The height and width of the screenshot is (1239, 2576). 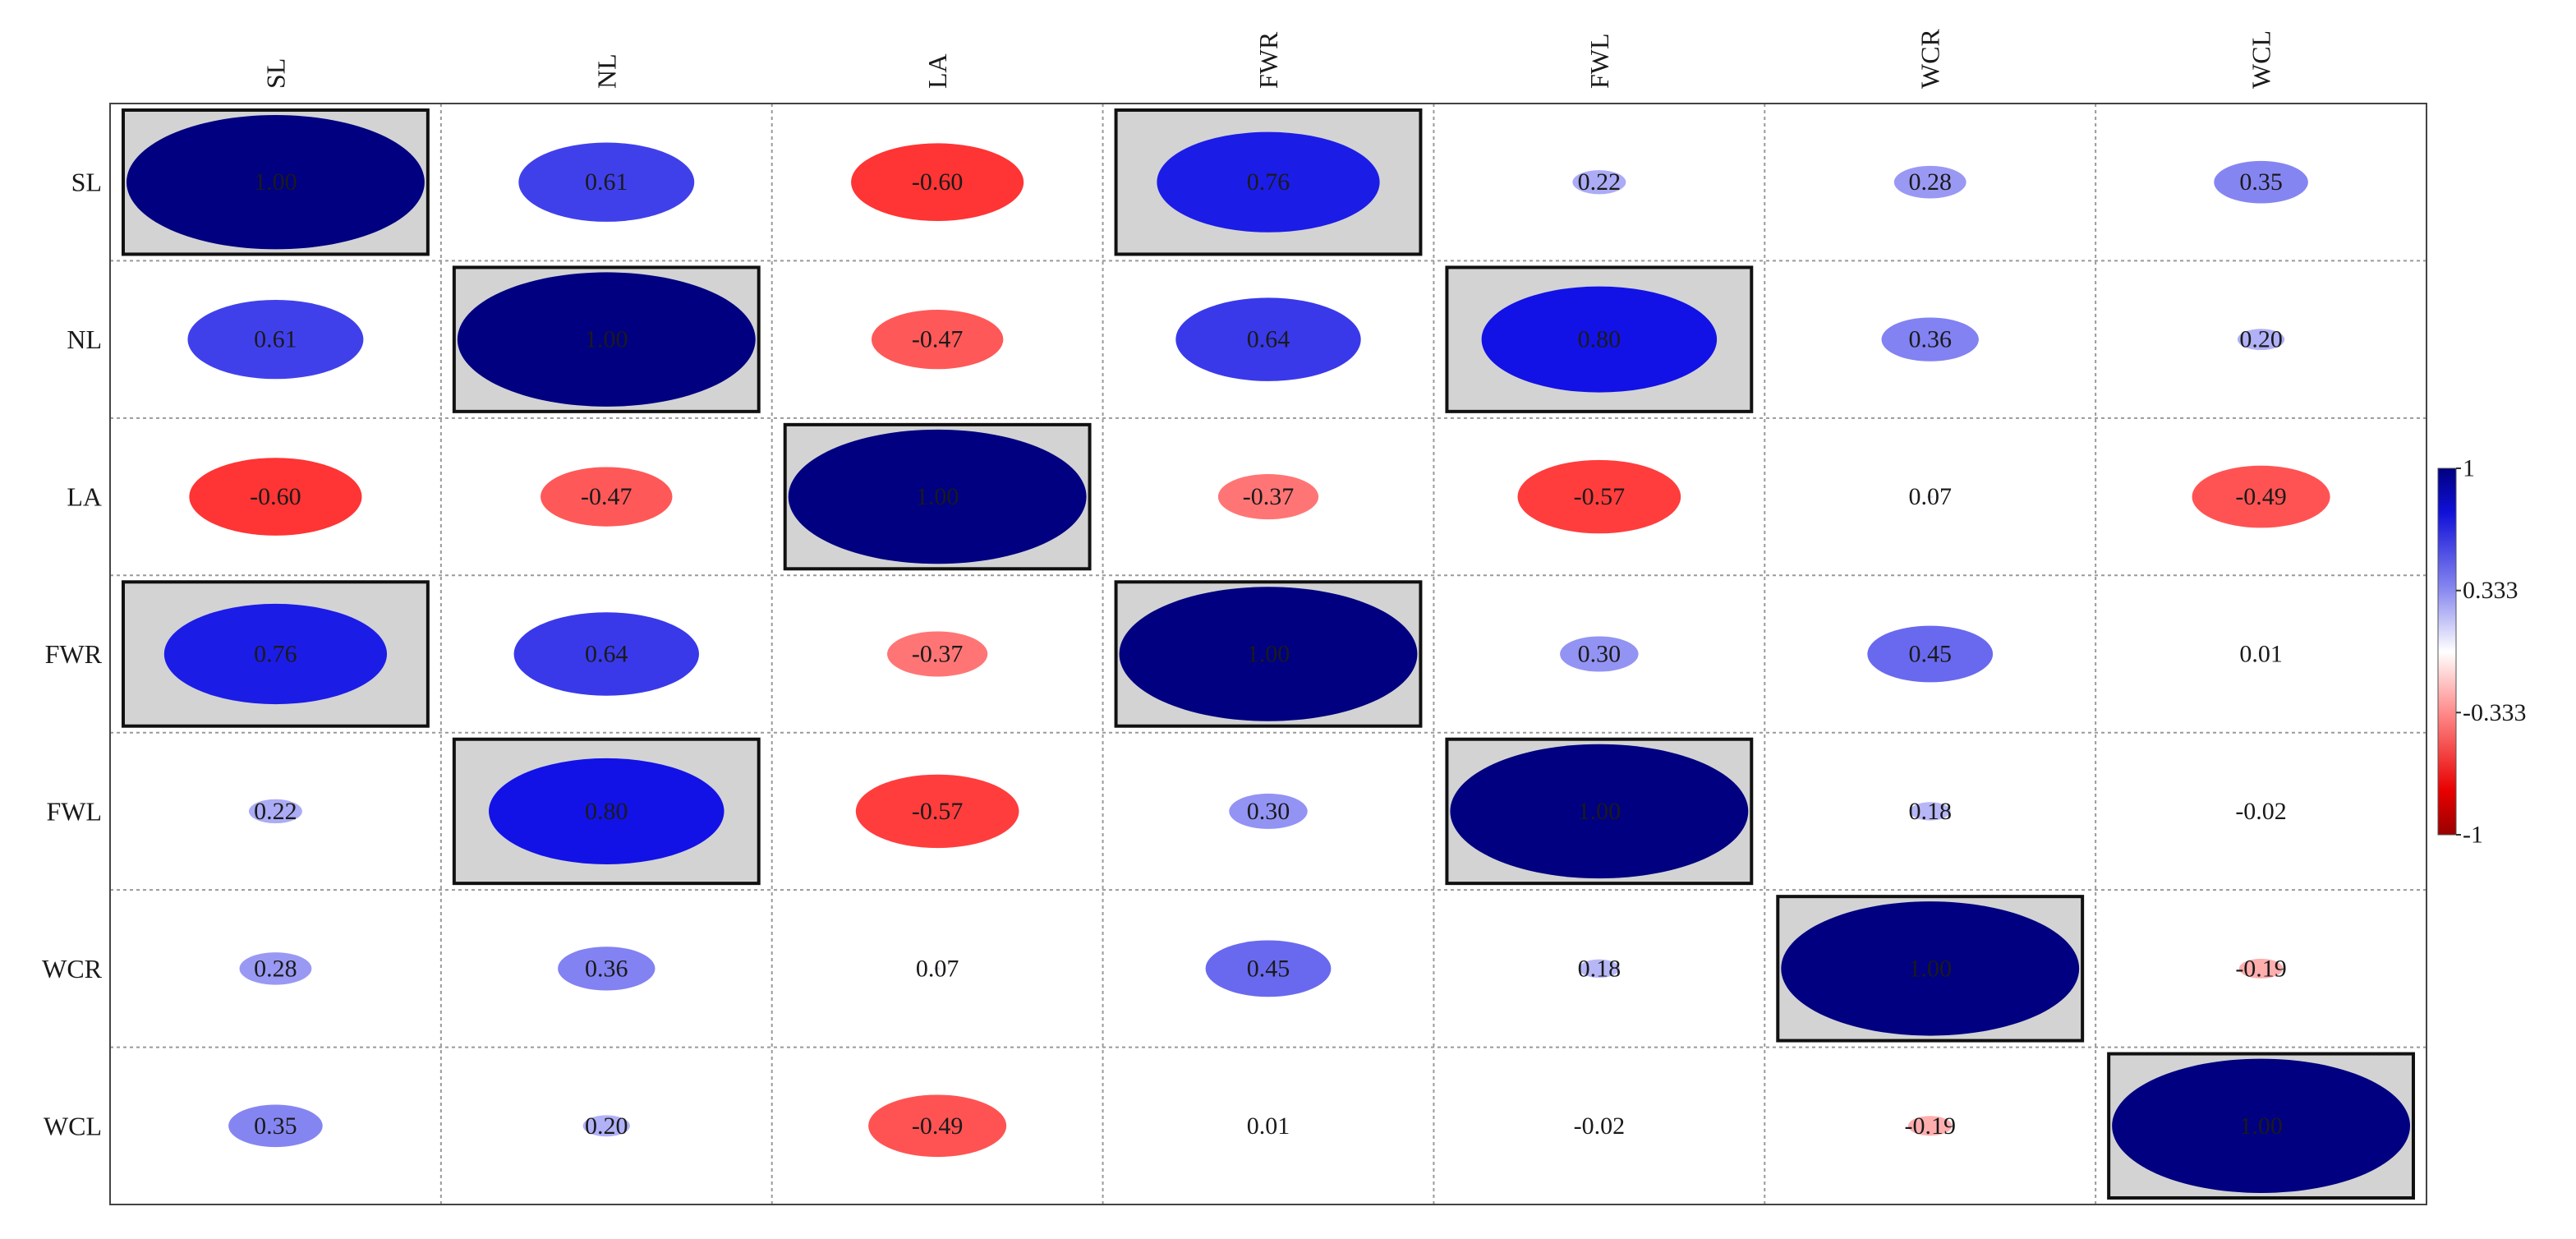 I want to click on ellipse-SL-FWR, so click(x=1268, y=182).